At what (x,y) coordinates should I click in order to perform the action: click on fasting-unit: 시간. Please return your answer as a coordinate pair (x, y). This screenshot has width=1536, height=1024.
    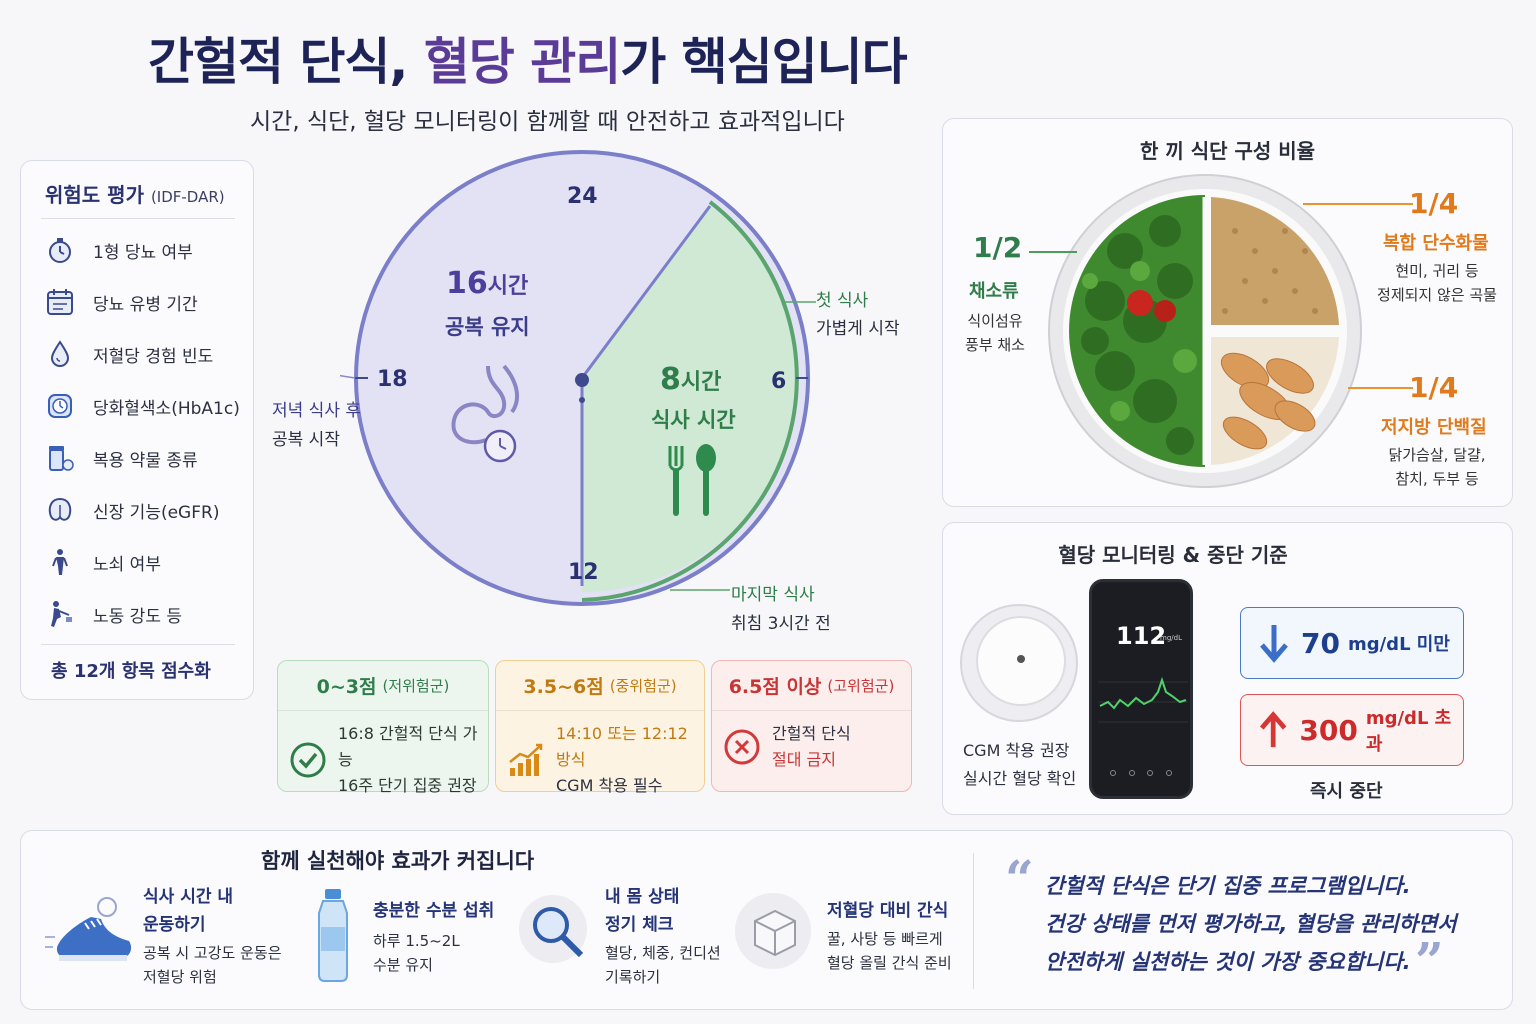
    Looking at the image, I should click on (508, 286).